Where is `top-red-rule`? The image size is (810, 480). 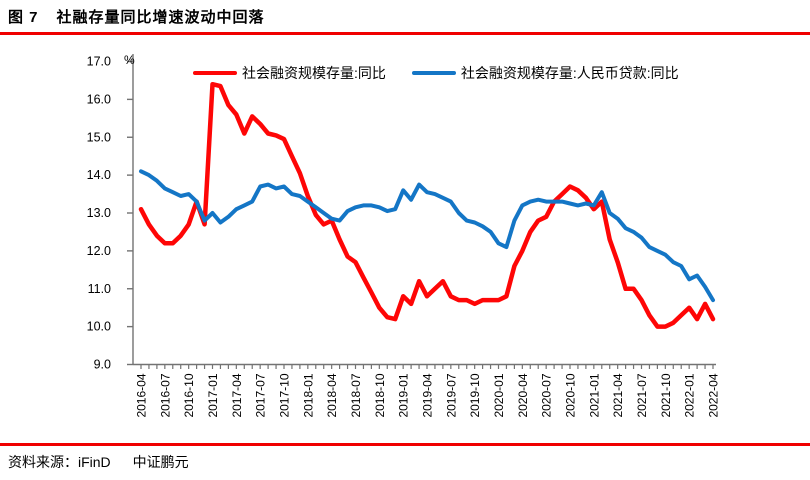 top-red-rule is located at coordinates (405, 33).